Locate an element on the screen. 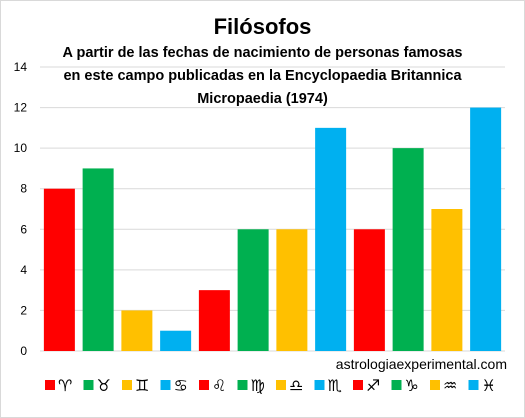 The image size is (525, 418). legend-label: ♏ is located at coordinates (335, 385).